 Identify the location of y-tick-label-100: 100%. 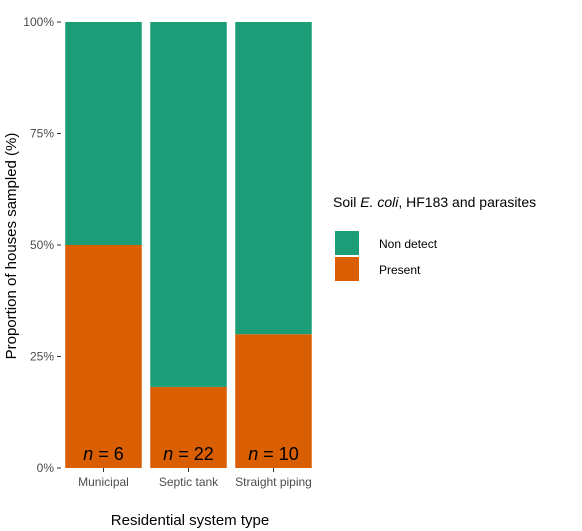
(38, 22).